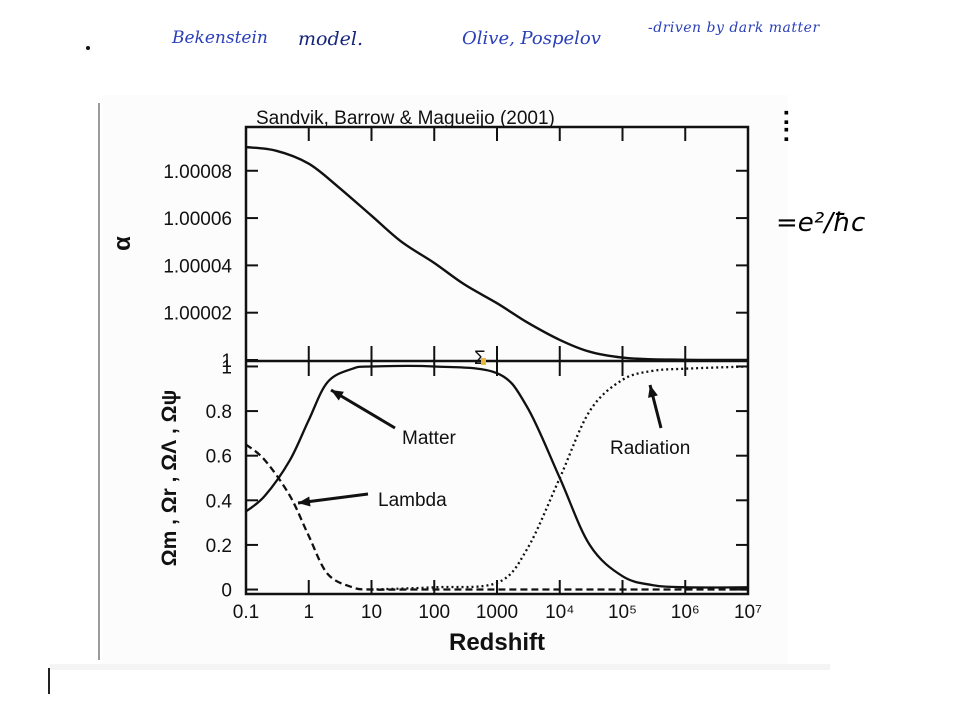  What do you see at coordinates (531, 38) in the screenshot?
I see `handwritten-note-olive-pospelov: Olive, Pospelov` at bounding box center [531, 38].